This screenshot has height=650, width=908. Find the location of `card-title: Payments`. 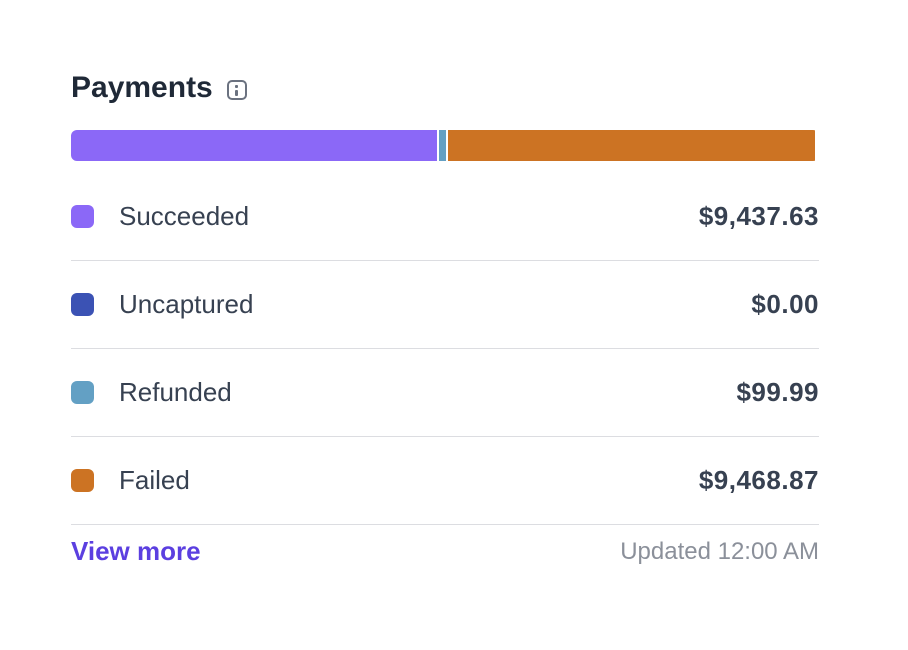

card-title: Payments is located at coordinates (142, 87).